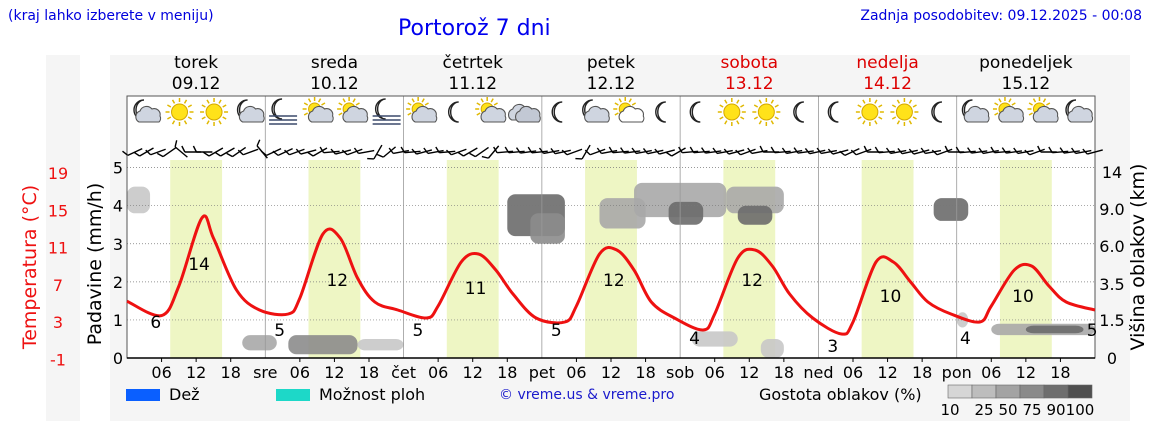  I want to click on sun-disc, so click(180, 112).